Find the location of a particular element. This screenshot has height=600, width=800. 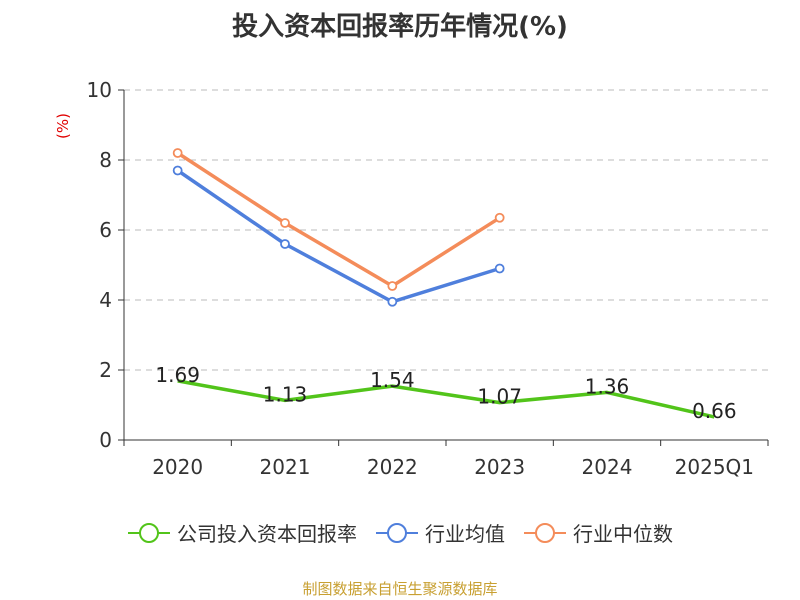

legend-label: 公司投入资本回报率 is located at coordinates (267, 534).